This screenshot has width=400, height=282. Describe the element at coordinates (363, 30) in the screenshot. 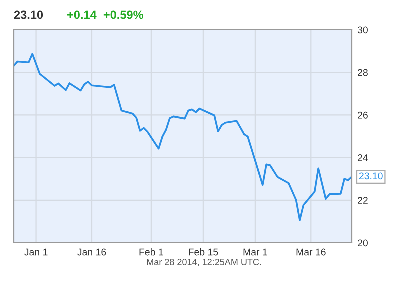

I see `y-tick-label: 30` at that location.